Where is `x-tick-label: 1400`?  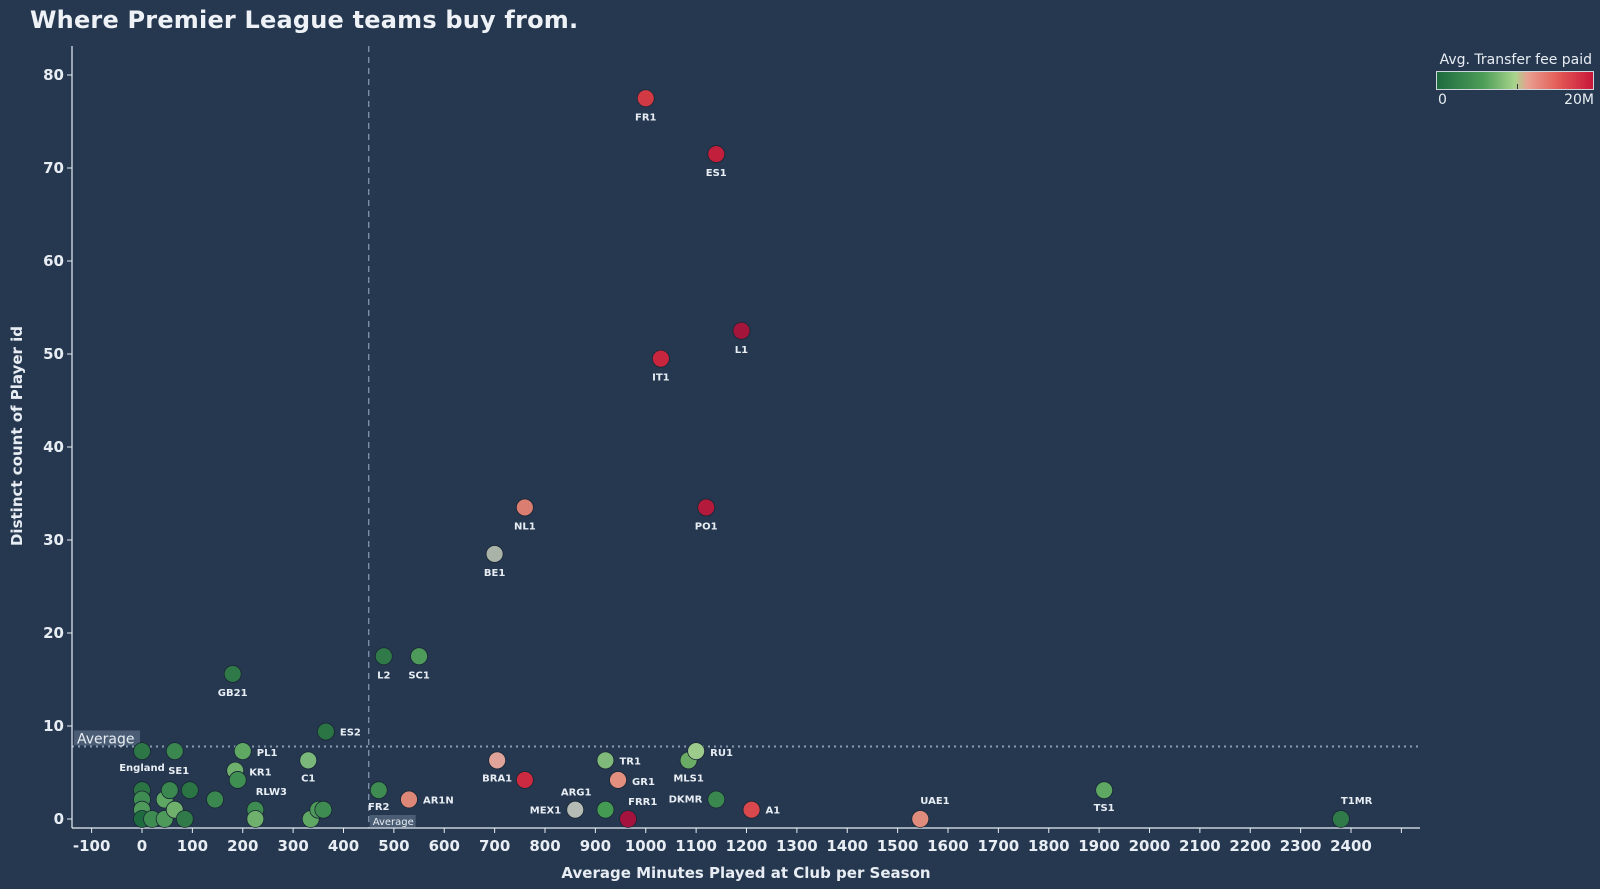
x-tick-label: 1400 is located at coordinates (847, 846).